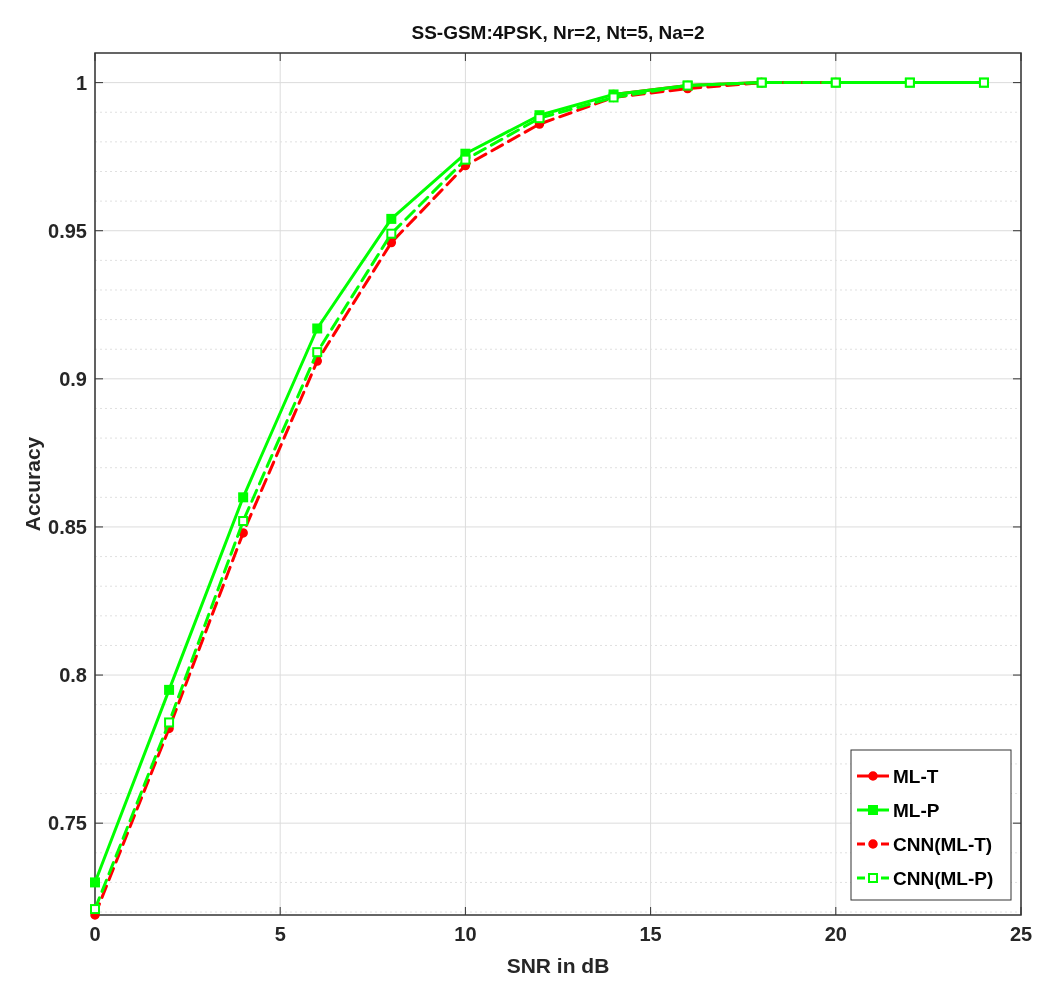 Image resolution: width=1041 pixels, height=989 pixels. Describe the element at coordinates (280, 934) in the screenshot. I see `x-tick-label: 5` at that location.